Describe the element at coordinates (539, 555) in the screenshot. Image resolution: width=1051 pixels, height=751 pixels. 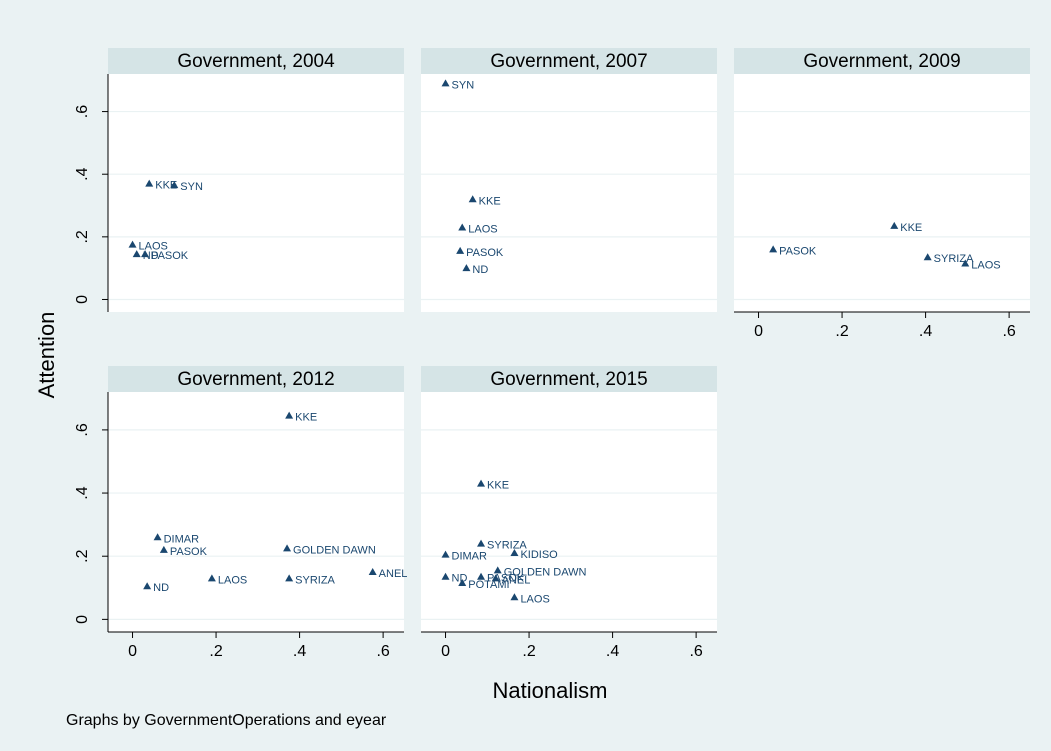
I see `data-point-label: KIDISO` at that location.